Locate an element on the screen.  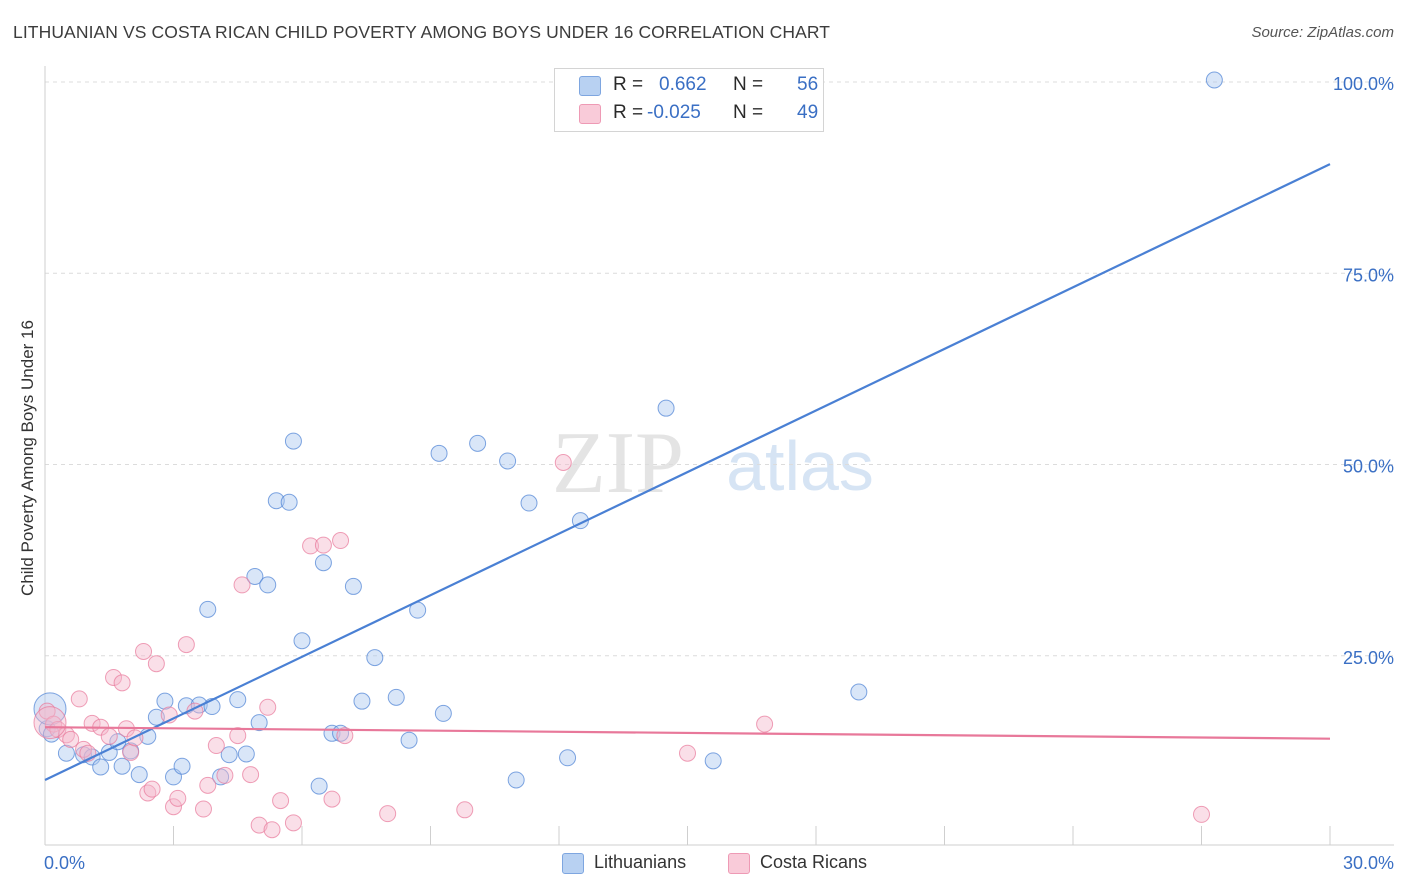
y-tick-label: 100.0% is located at coordinates (1363, 84).